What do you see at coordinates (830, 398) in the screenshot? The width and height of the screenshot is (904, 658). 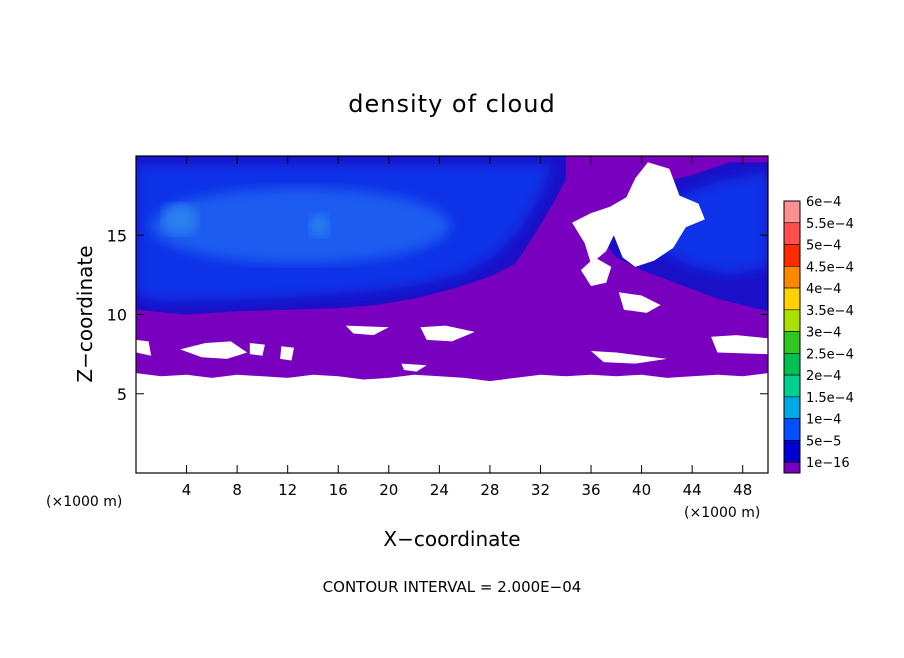 I see `colorbar-label: 1.5e−4` at bounding box center [830, 398].